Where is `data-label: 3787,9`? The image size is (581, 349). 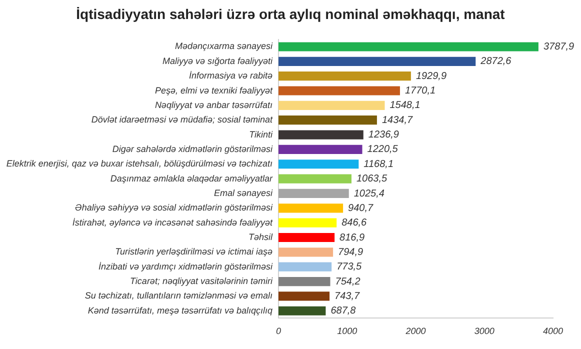 data-label: 3787,9 is located at coordinates (558, 47).